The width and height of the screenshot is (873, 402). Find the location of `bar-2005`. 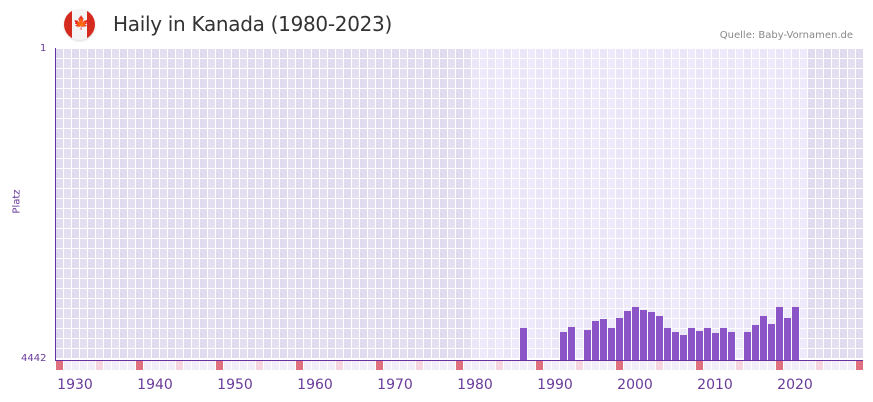

bar-2005 is located at coordinates (675, 345).